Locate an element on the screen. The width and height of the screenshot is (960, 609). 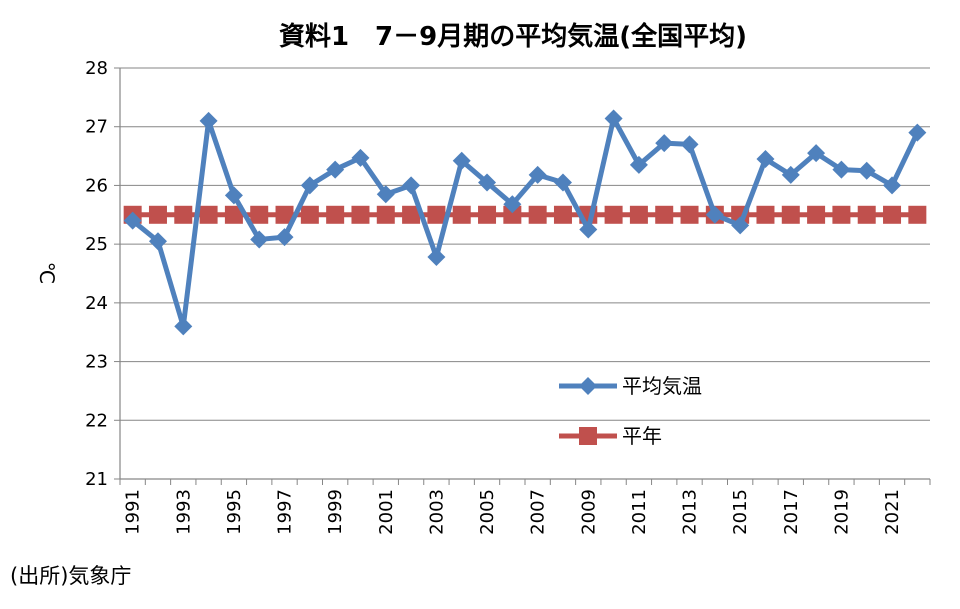
y-tick-label: 28 is located at coordinates (96, 68).